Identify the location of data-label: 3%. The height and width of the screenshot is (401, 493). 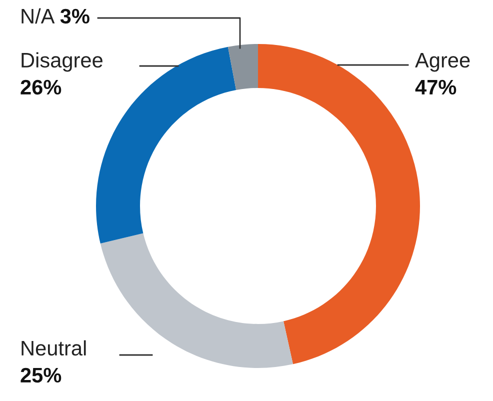
(75, 16).